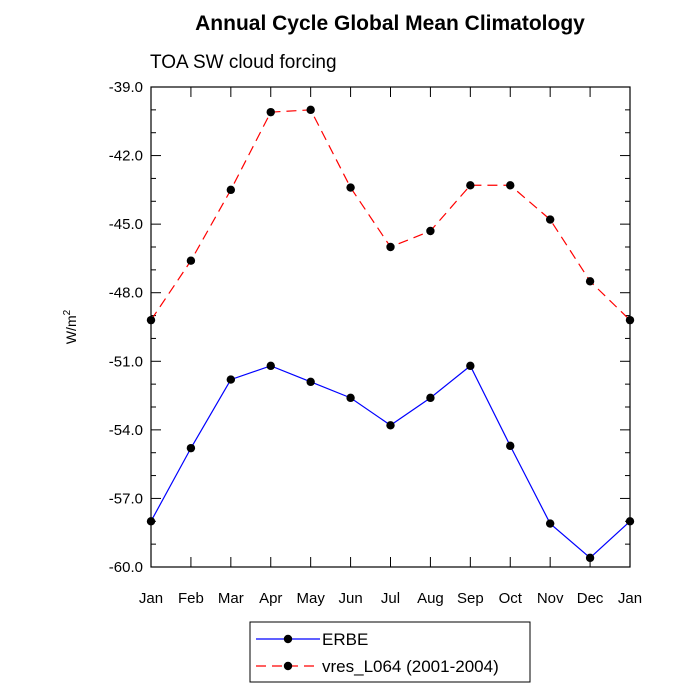 The image size is (700, 700). I want to click on y-axis-label-superscript: 2, so click(67, 312).